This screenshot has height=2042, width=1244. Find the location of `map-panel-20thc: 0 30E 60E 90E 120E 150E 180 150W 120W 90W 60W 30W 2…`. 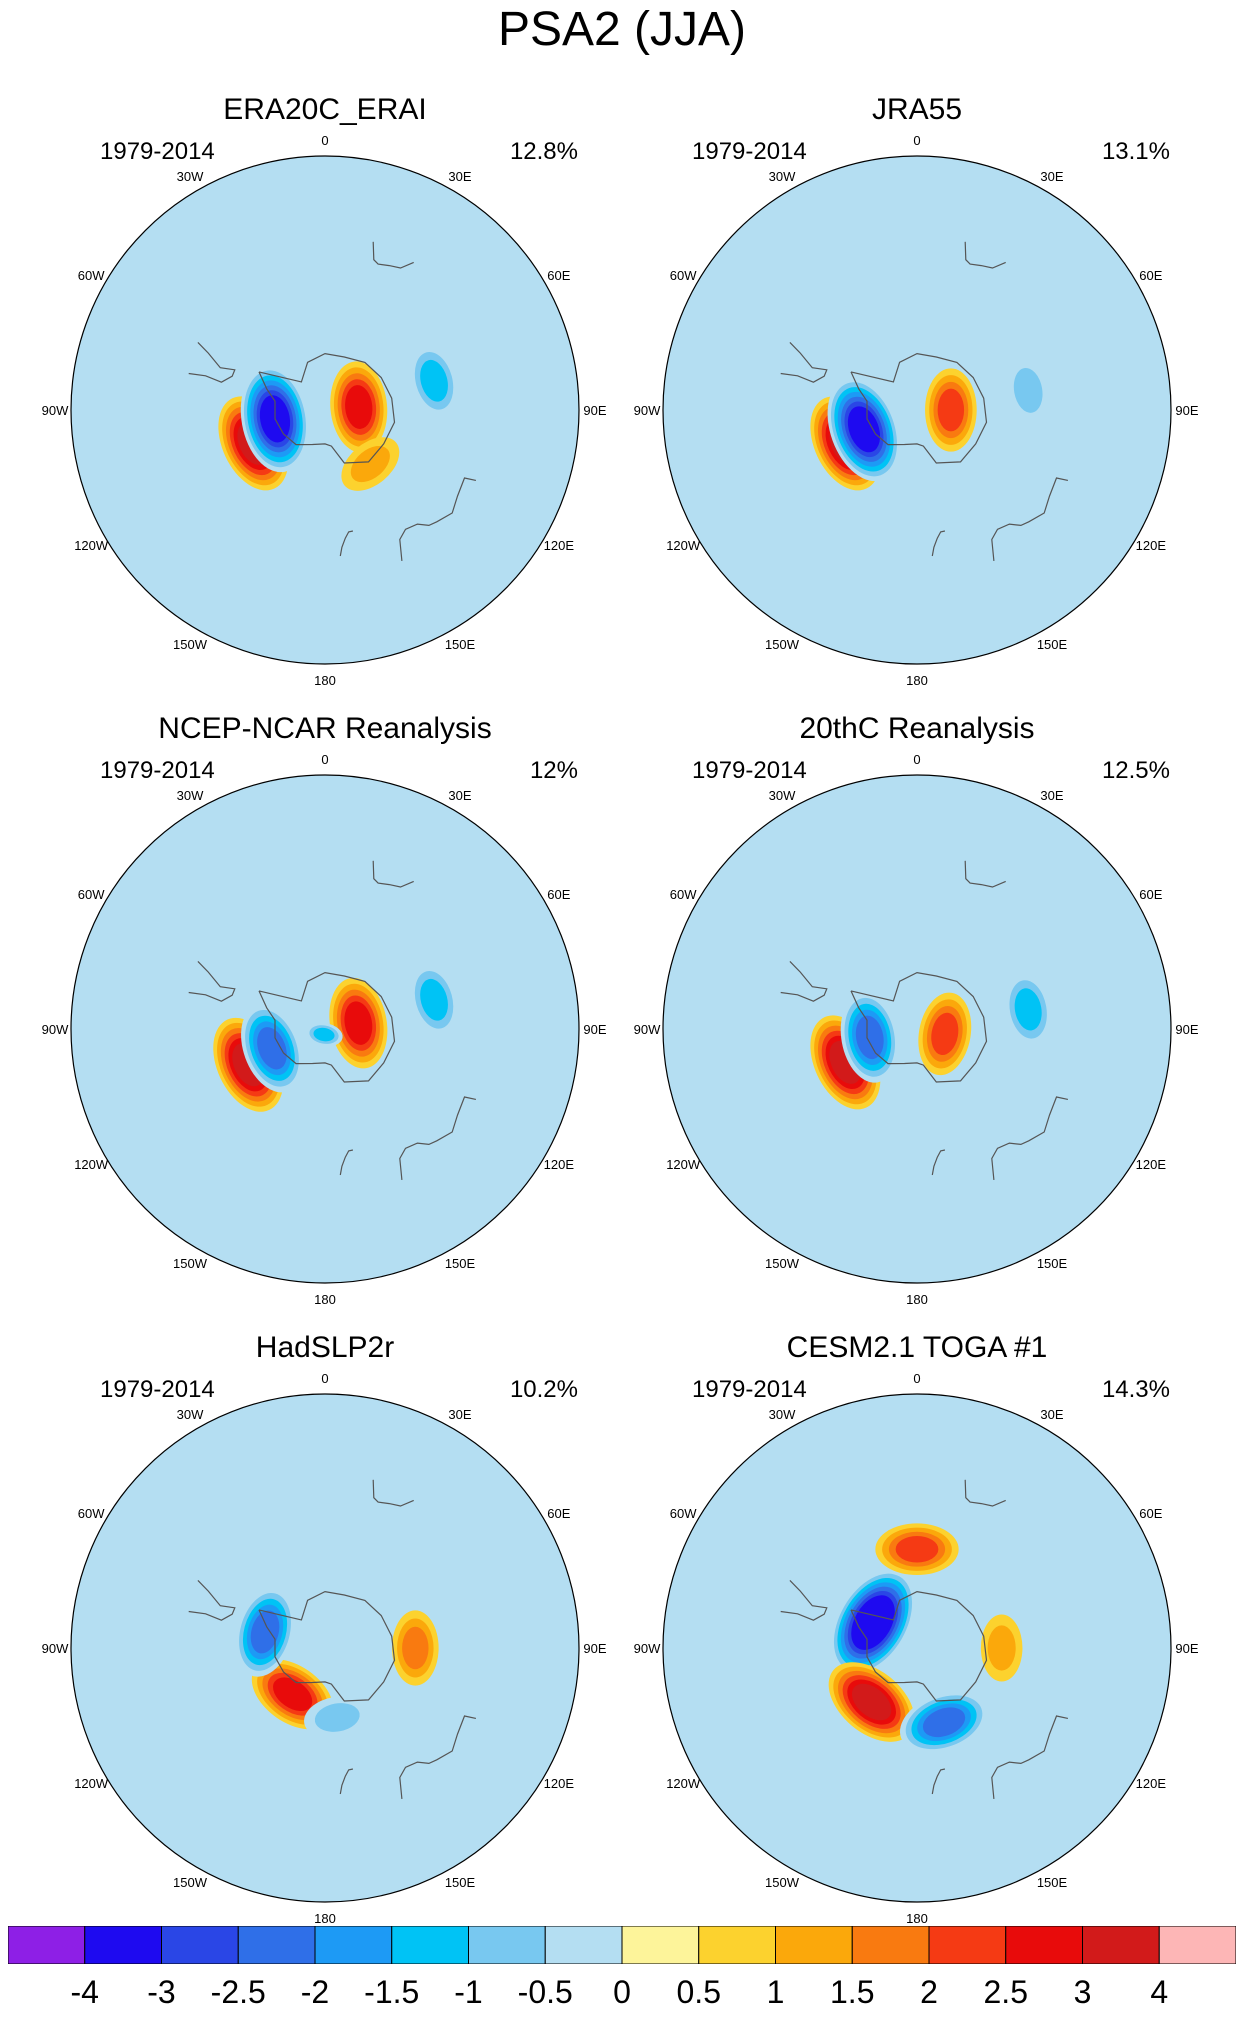

map-panel-20thc: 0 30E 60E 90E 120E 150E 180 150W 120W 90W 60W 30W 2… is located at coordinates (917, 1016).